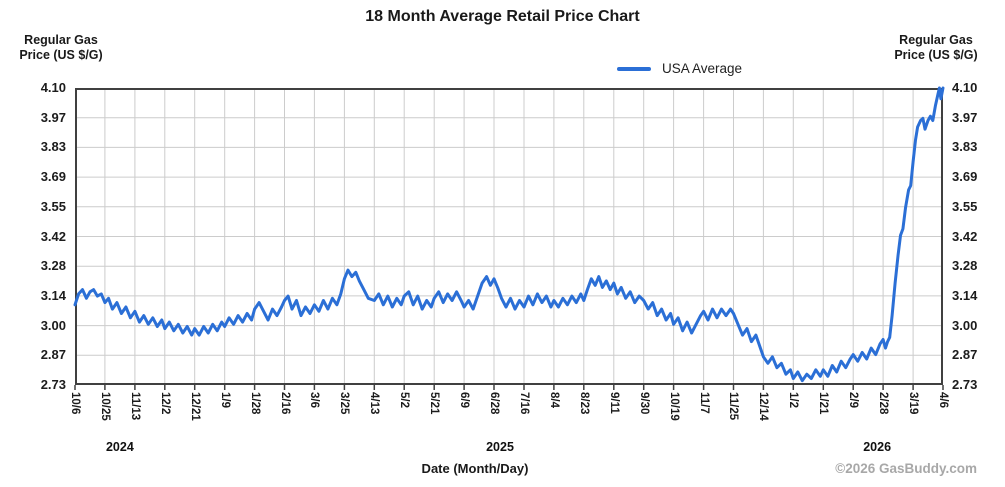  What do you see at coordinates (53, 147) in the screenshot?
I see `y-tick-label-left: 3.83` at bounding box center [53, 147].